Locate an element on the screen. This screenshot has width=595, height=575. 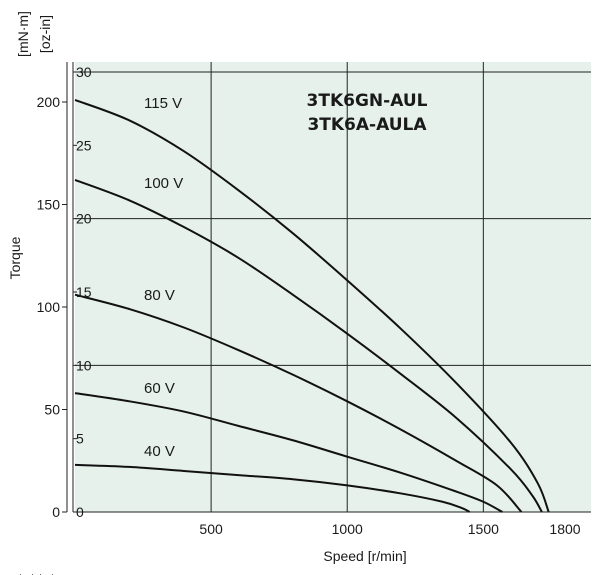
y-unit-mNm: [mN·m] is located at coordinates (23, 34).